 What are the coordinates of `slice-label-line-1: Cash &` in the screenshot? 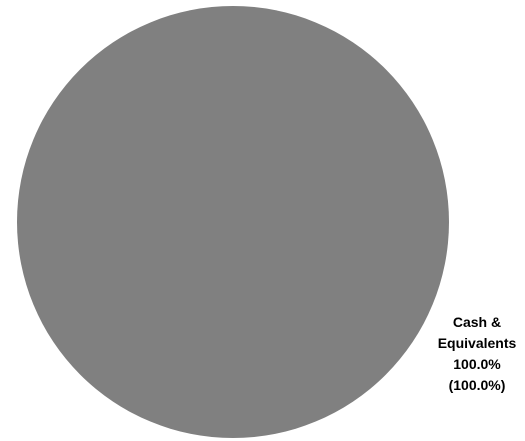 It's located at (477, 322).